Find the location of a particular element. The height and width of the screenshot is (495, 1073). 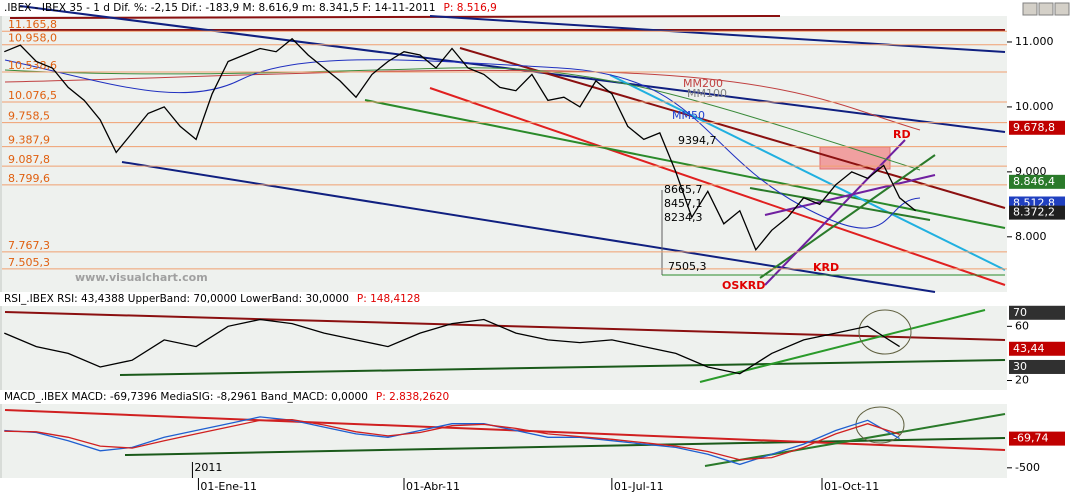

annotation: KRD is located at coordinates (826, 267).